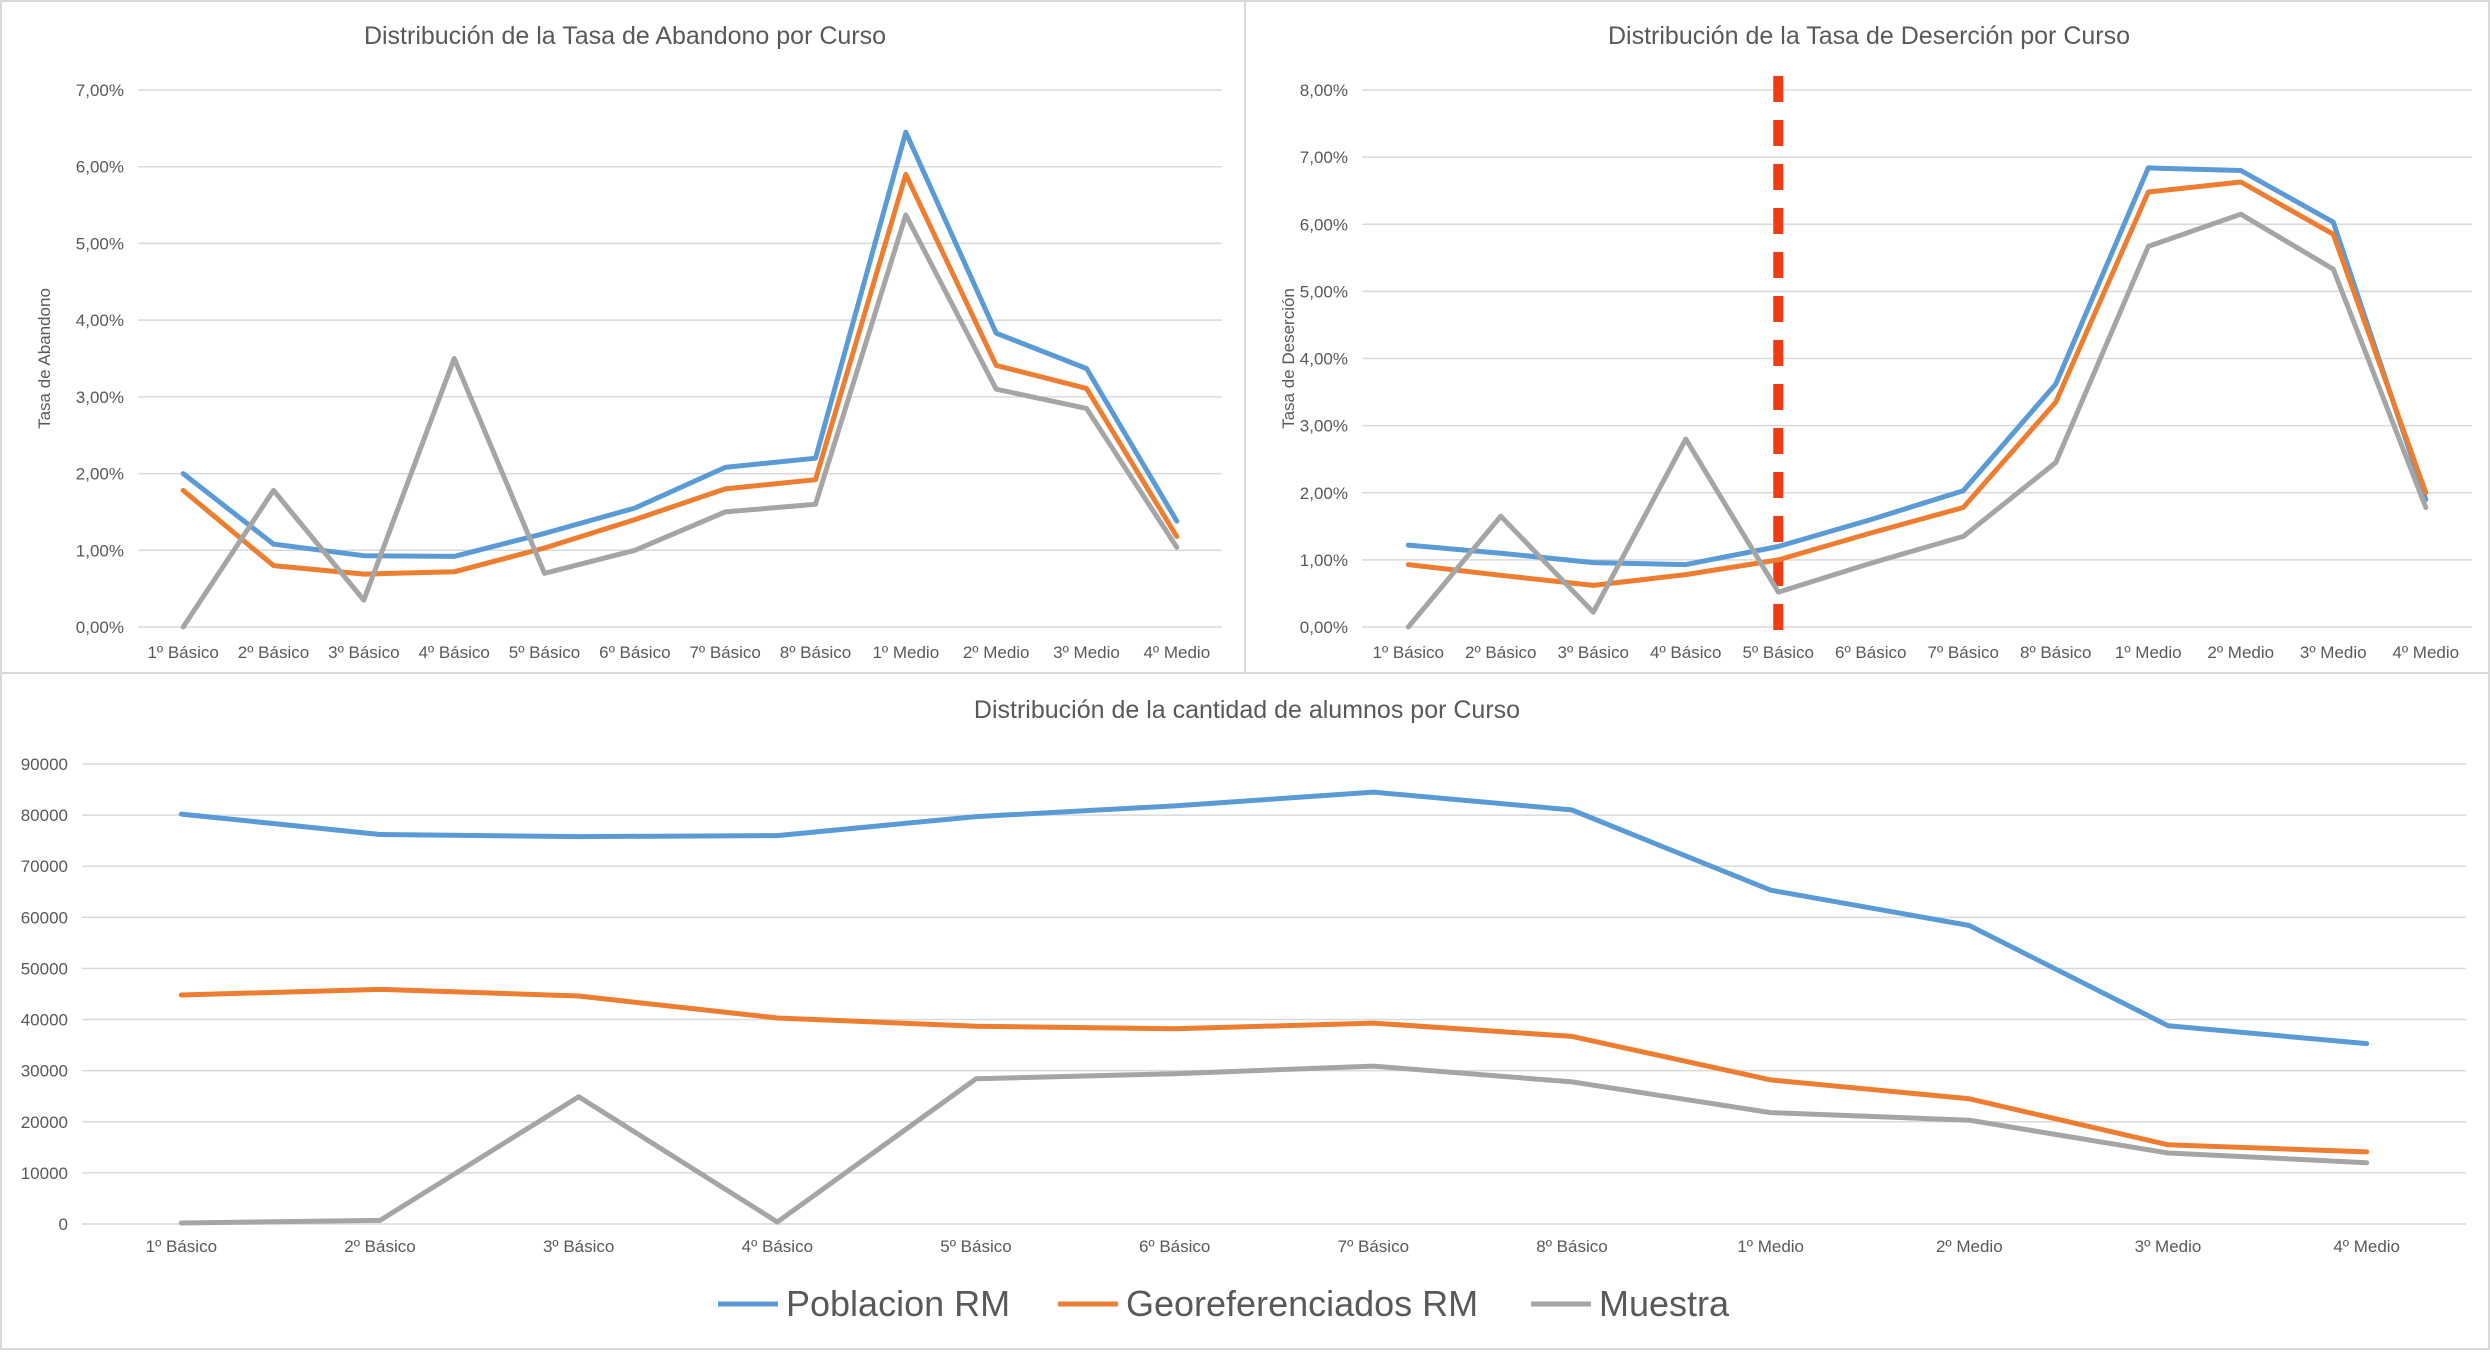 Image resolution: width=2490 pixels, height=1352 pixels. Describe the element at coordinates (1288, 358) in the screenshot. I see `y-axis-label: Tasa de Deserción` at that location.